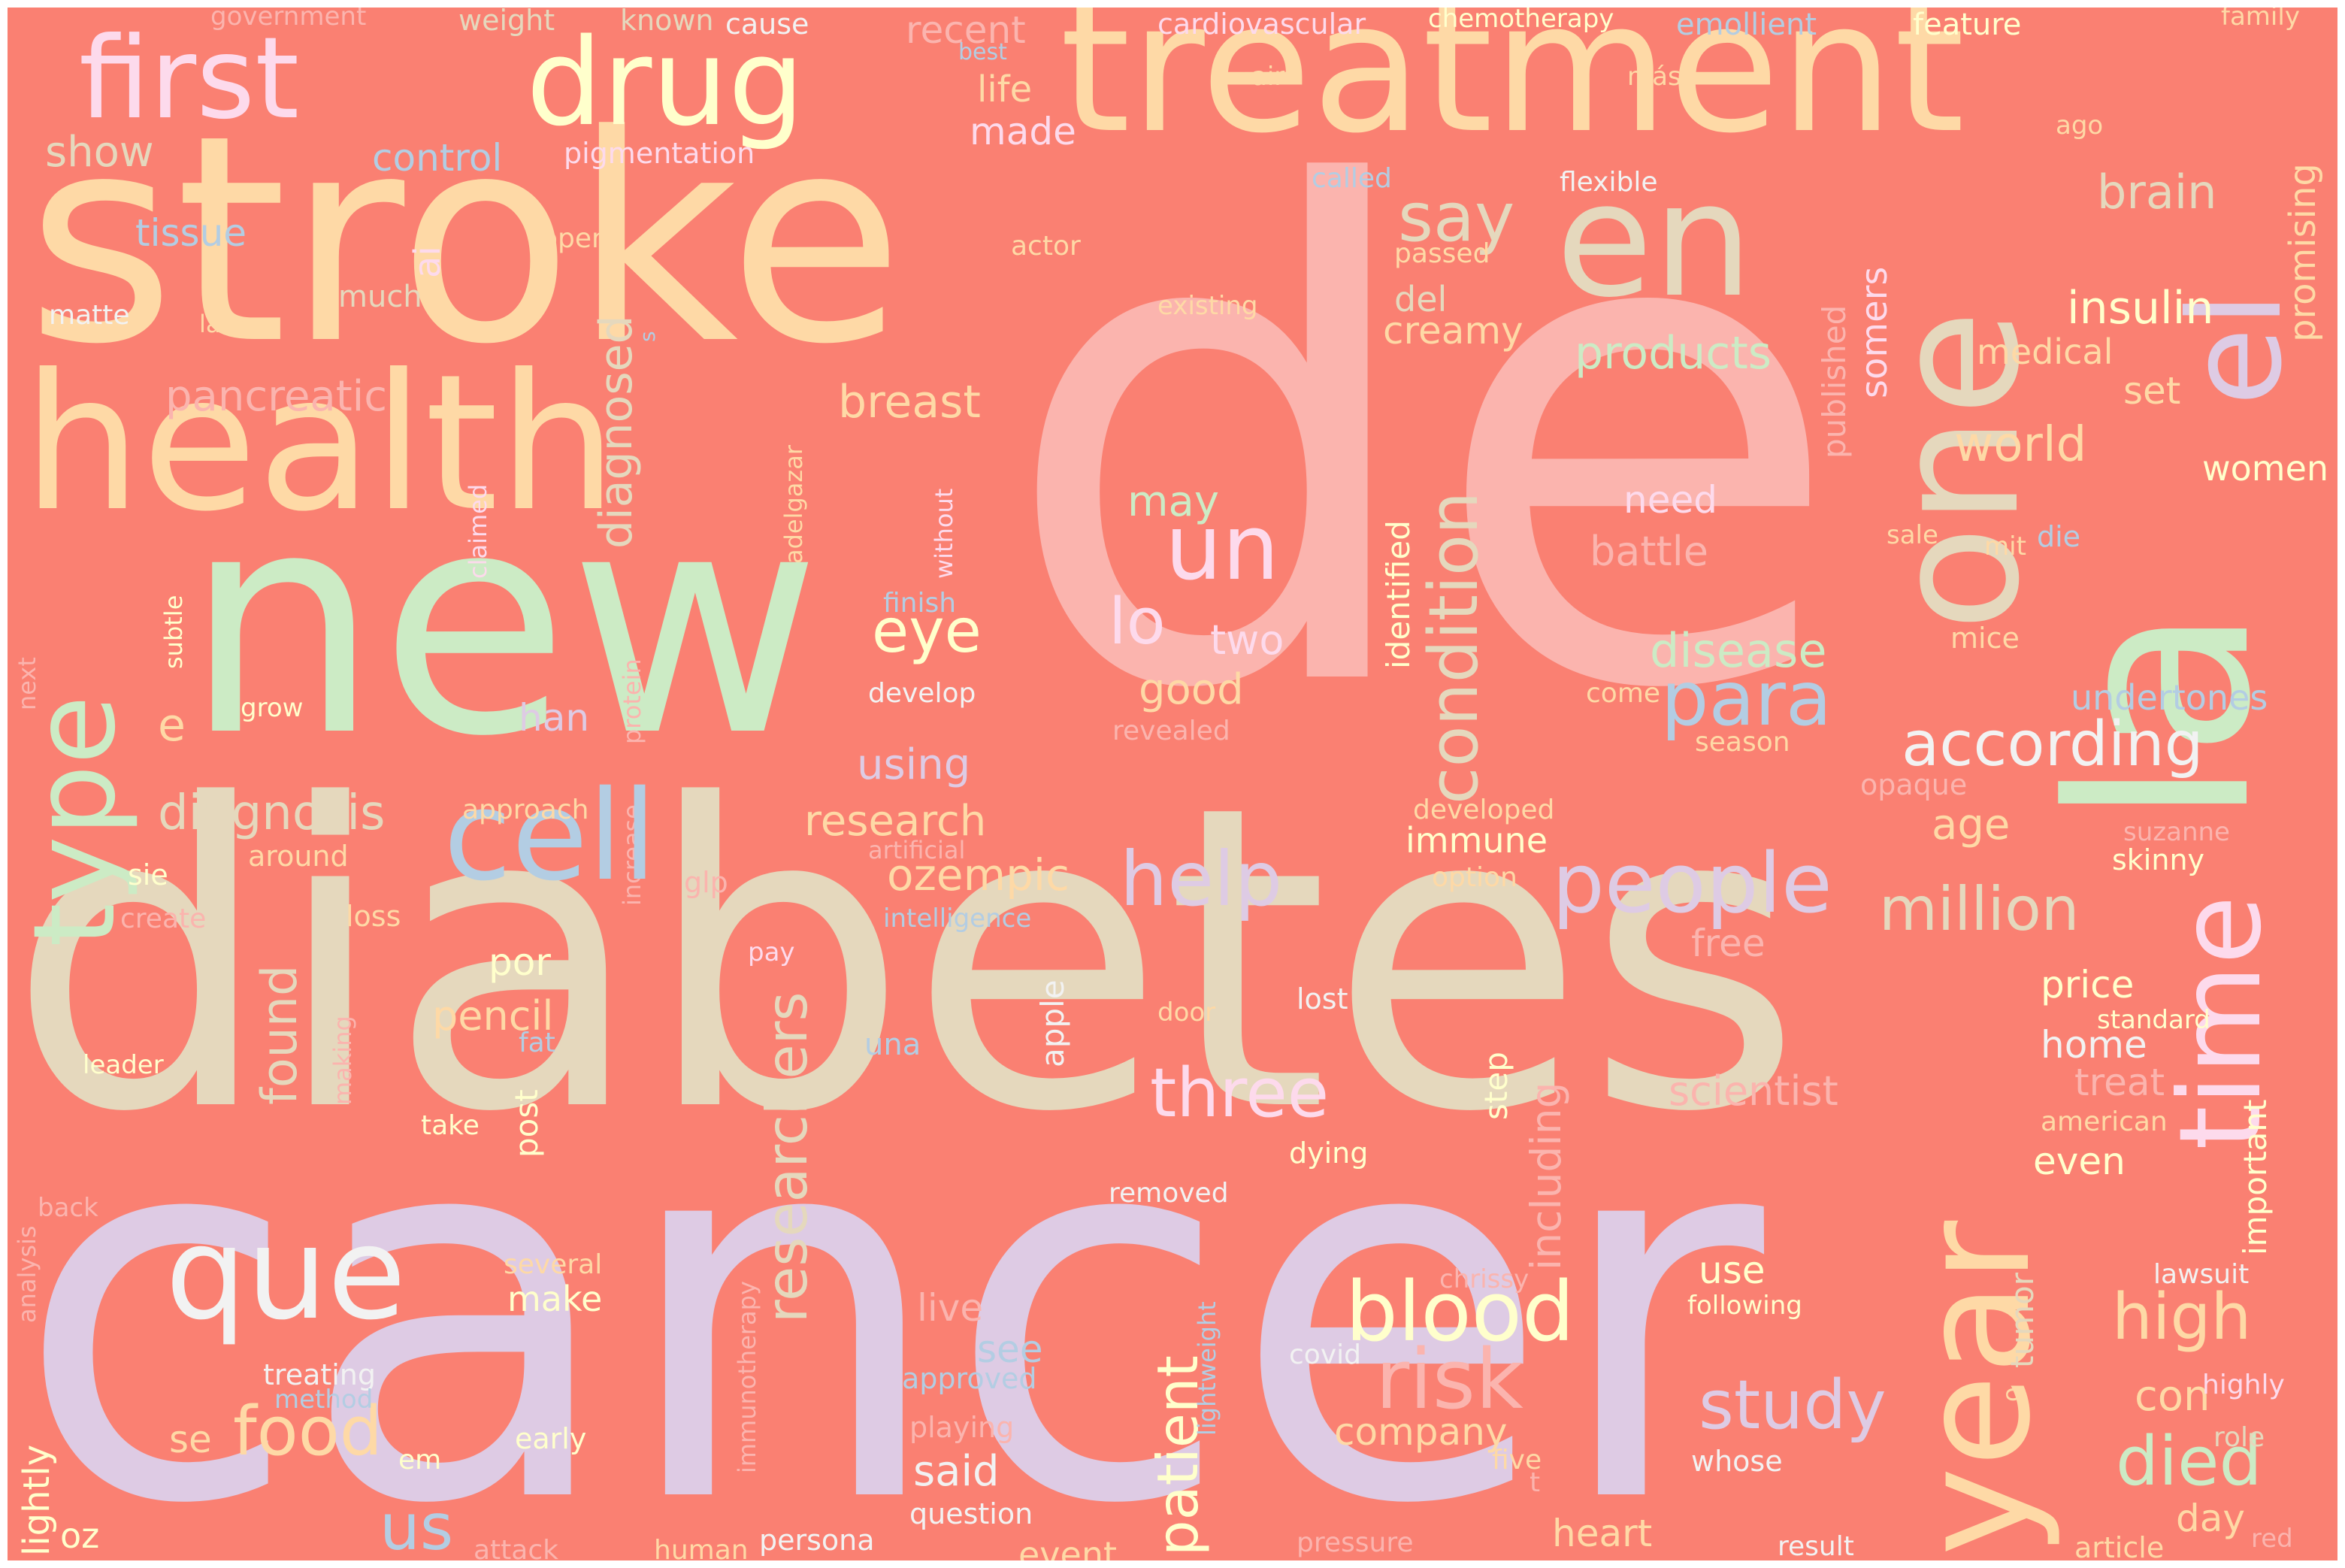 This screenshot has width=2345, height=1568. What do you see at coordinates (1985, 638) in the screenshot?
I see `word-mice: mice` at bounding box center [1985, 638].